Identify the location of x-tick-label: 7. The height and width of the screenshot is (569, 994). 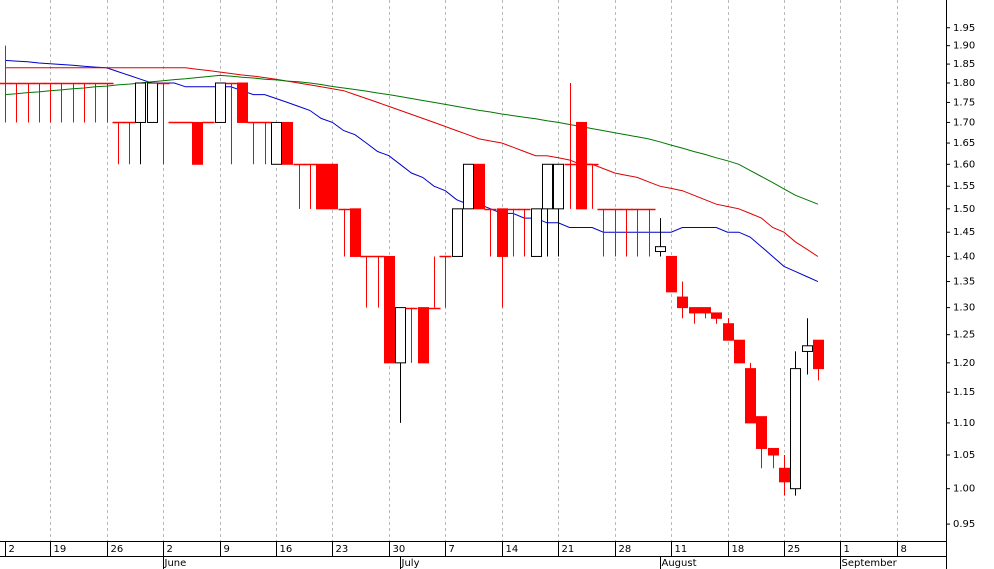
(452, 549).